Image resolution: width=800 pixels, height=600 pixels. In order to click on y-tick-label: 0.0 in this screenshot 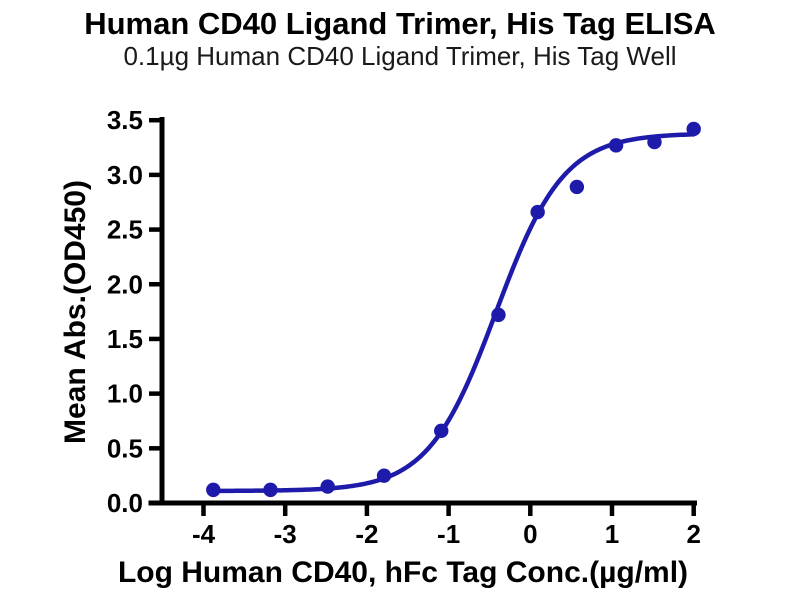, I will do `click(125, 503)`.